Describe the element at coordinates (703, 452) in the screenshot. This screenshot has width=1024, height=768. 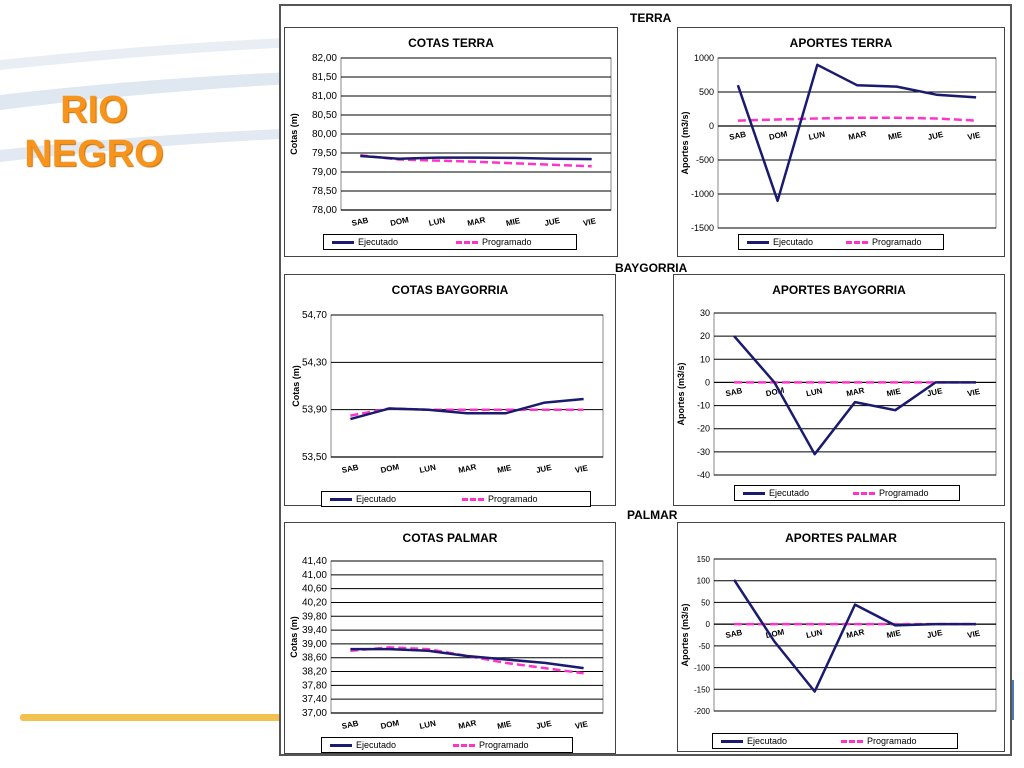
I see `y-tick-label: -30` at that location.